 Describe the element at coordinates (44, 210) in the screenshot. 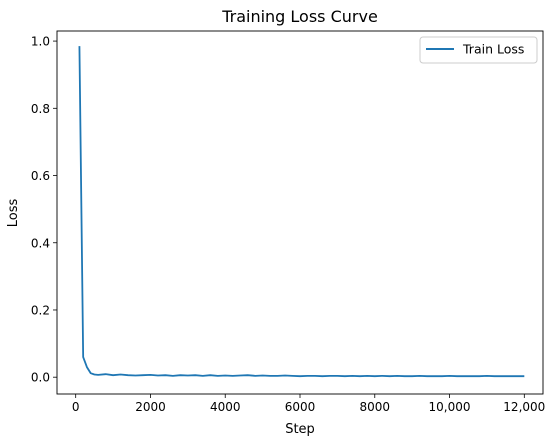

I see `y-axis-ticks: 0.0 0.2 0.4 0.6 0.8 1.0` at that location.